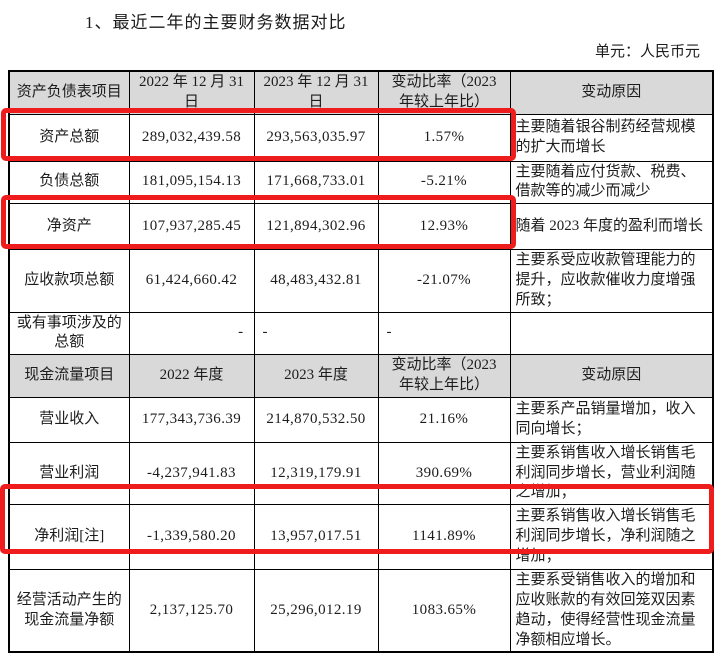 The image size is (720, 653). I want to click on change-ratio-cell: 21.16%, so click(444, 419).